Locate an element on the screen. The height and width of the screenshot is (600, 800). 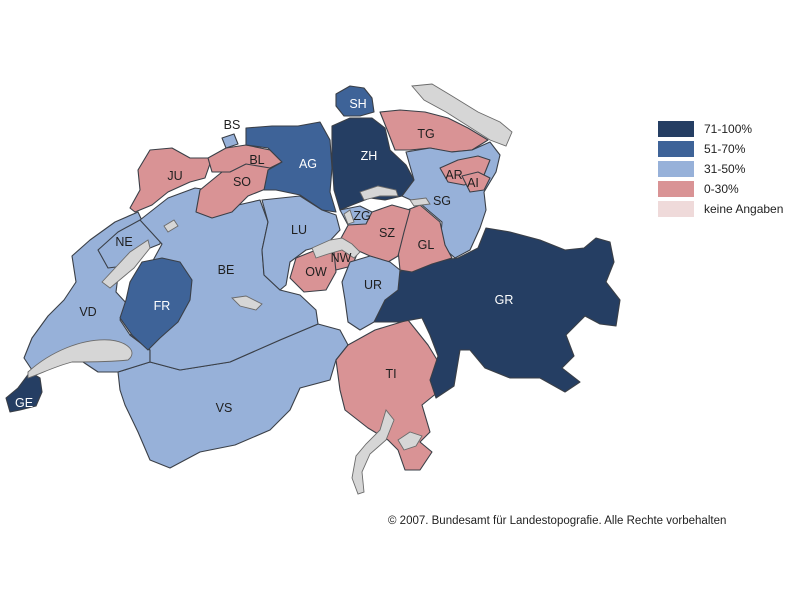
canton-lu is located at coordinates (301, 243).